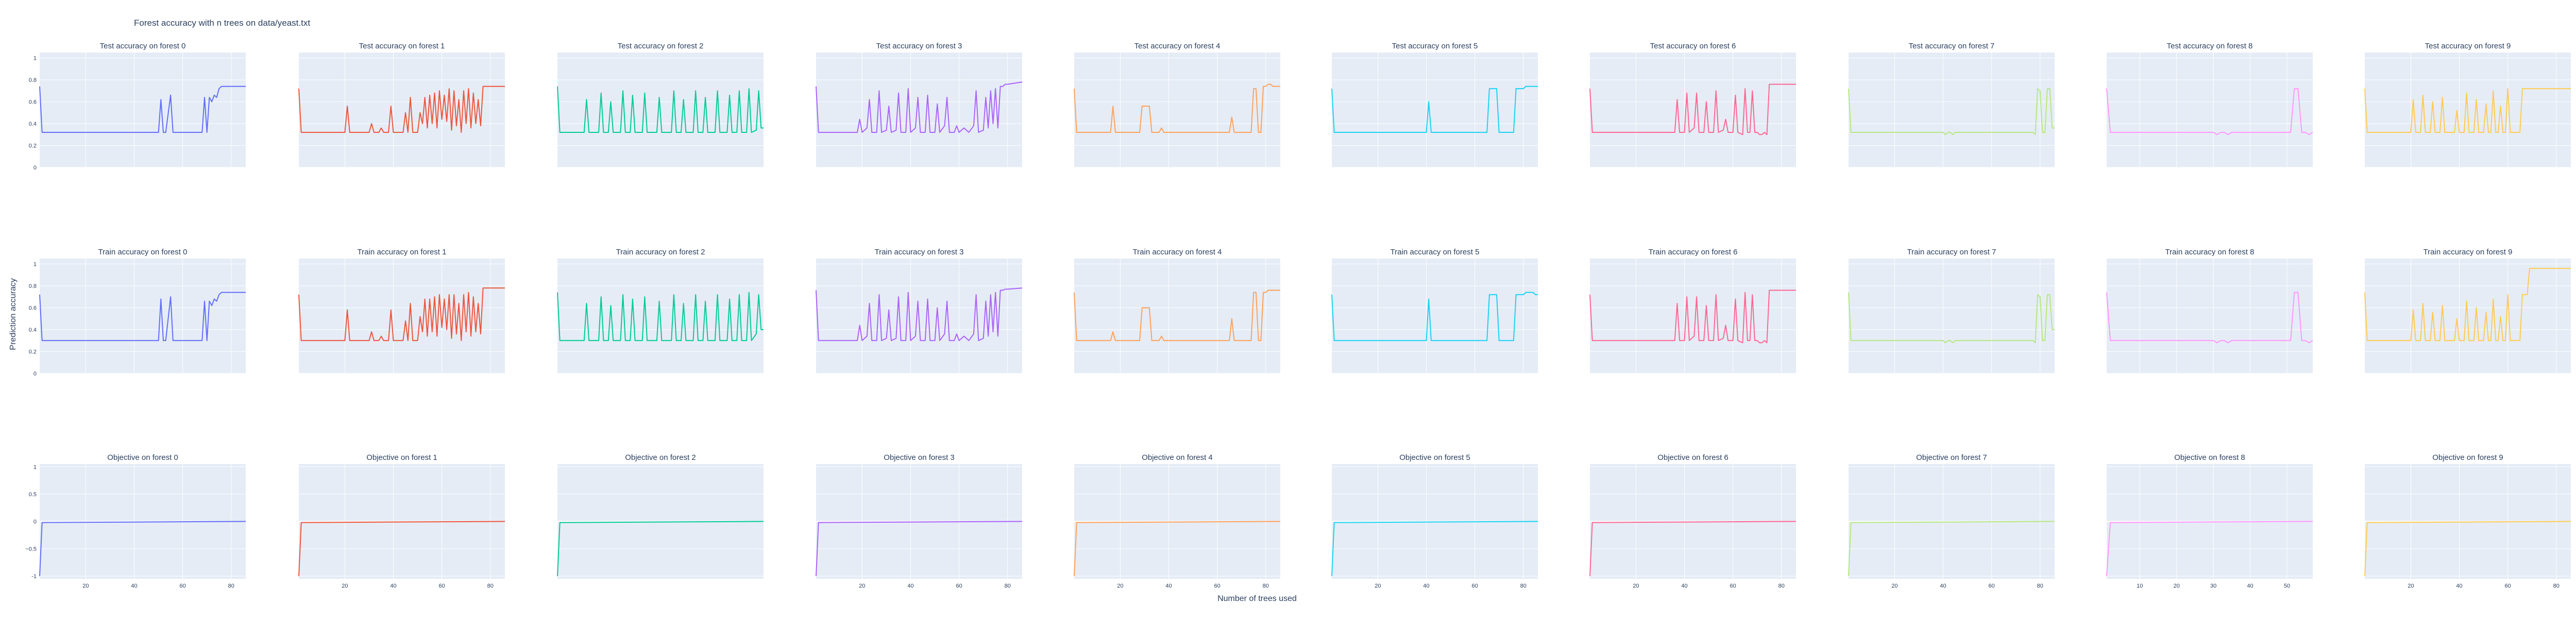 The width and height of the screenshot is (2576, 618). I want to click on subplot-objective-forest-1: 20 40 60 80 Objective on forest 1, so click(401, 521).